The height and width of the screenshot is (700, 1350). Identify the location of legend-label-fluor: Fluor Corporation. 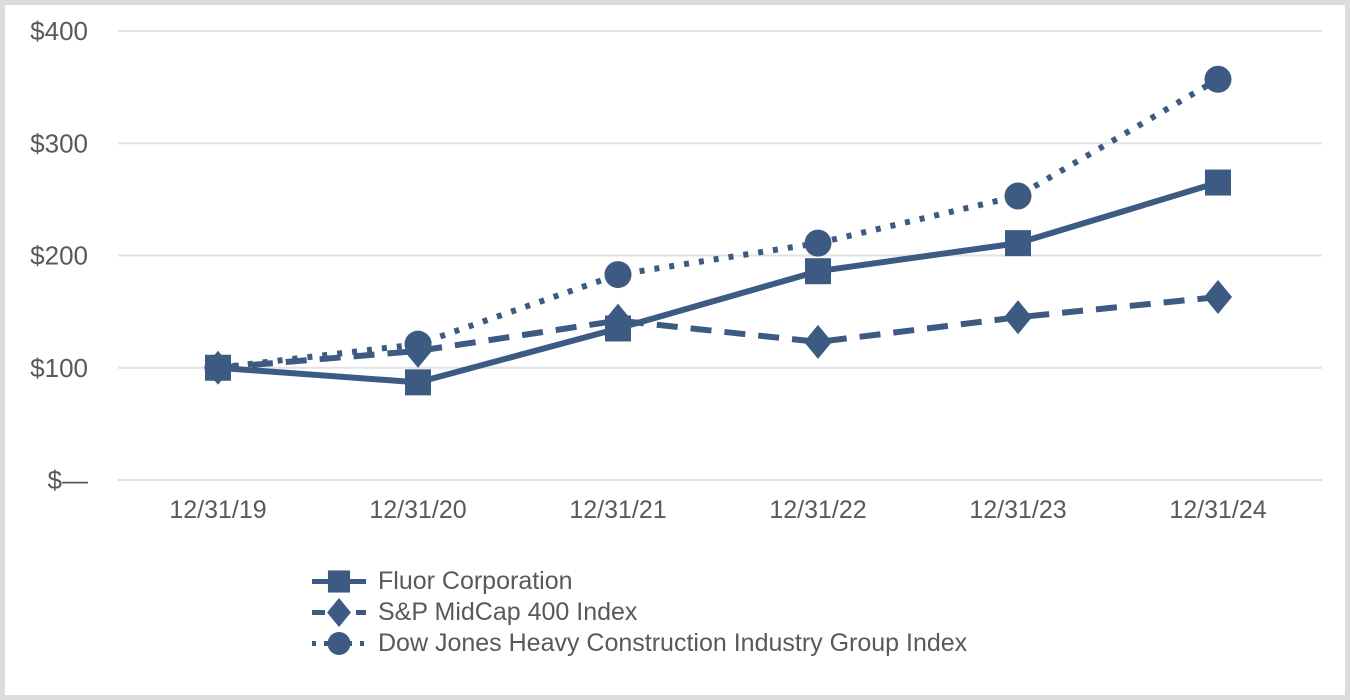
(475, 581).